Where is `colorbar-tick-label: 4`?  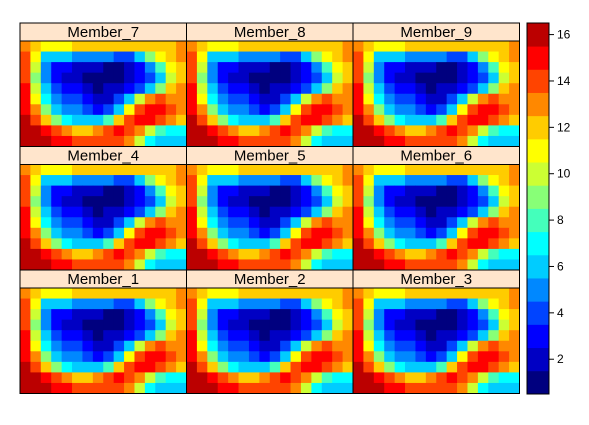
colorbar-tick-label: 4 is located at coordinates (560, 313).